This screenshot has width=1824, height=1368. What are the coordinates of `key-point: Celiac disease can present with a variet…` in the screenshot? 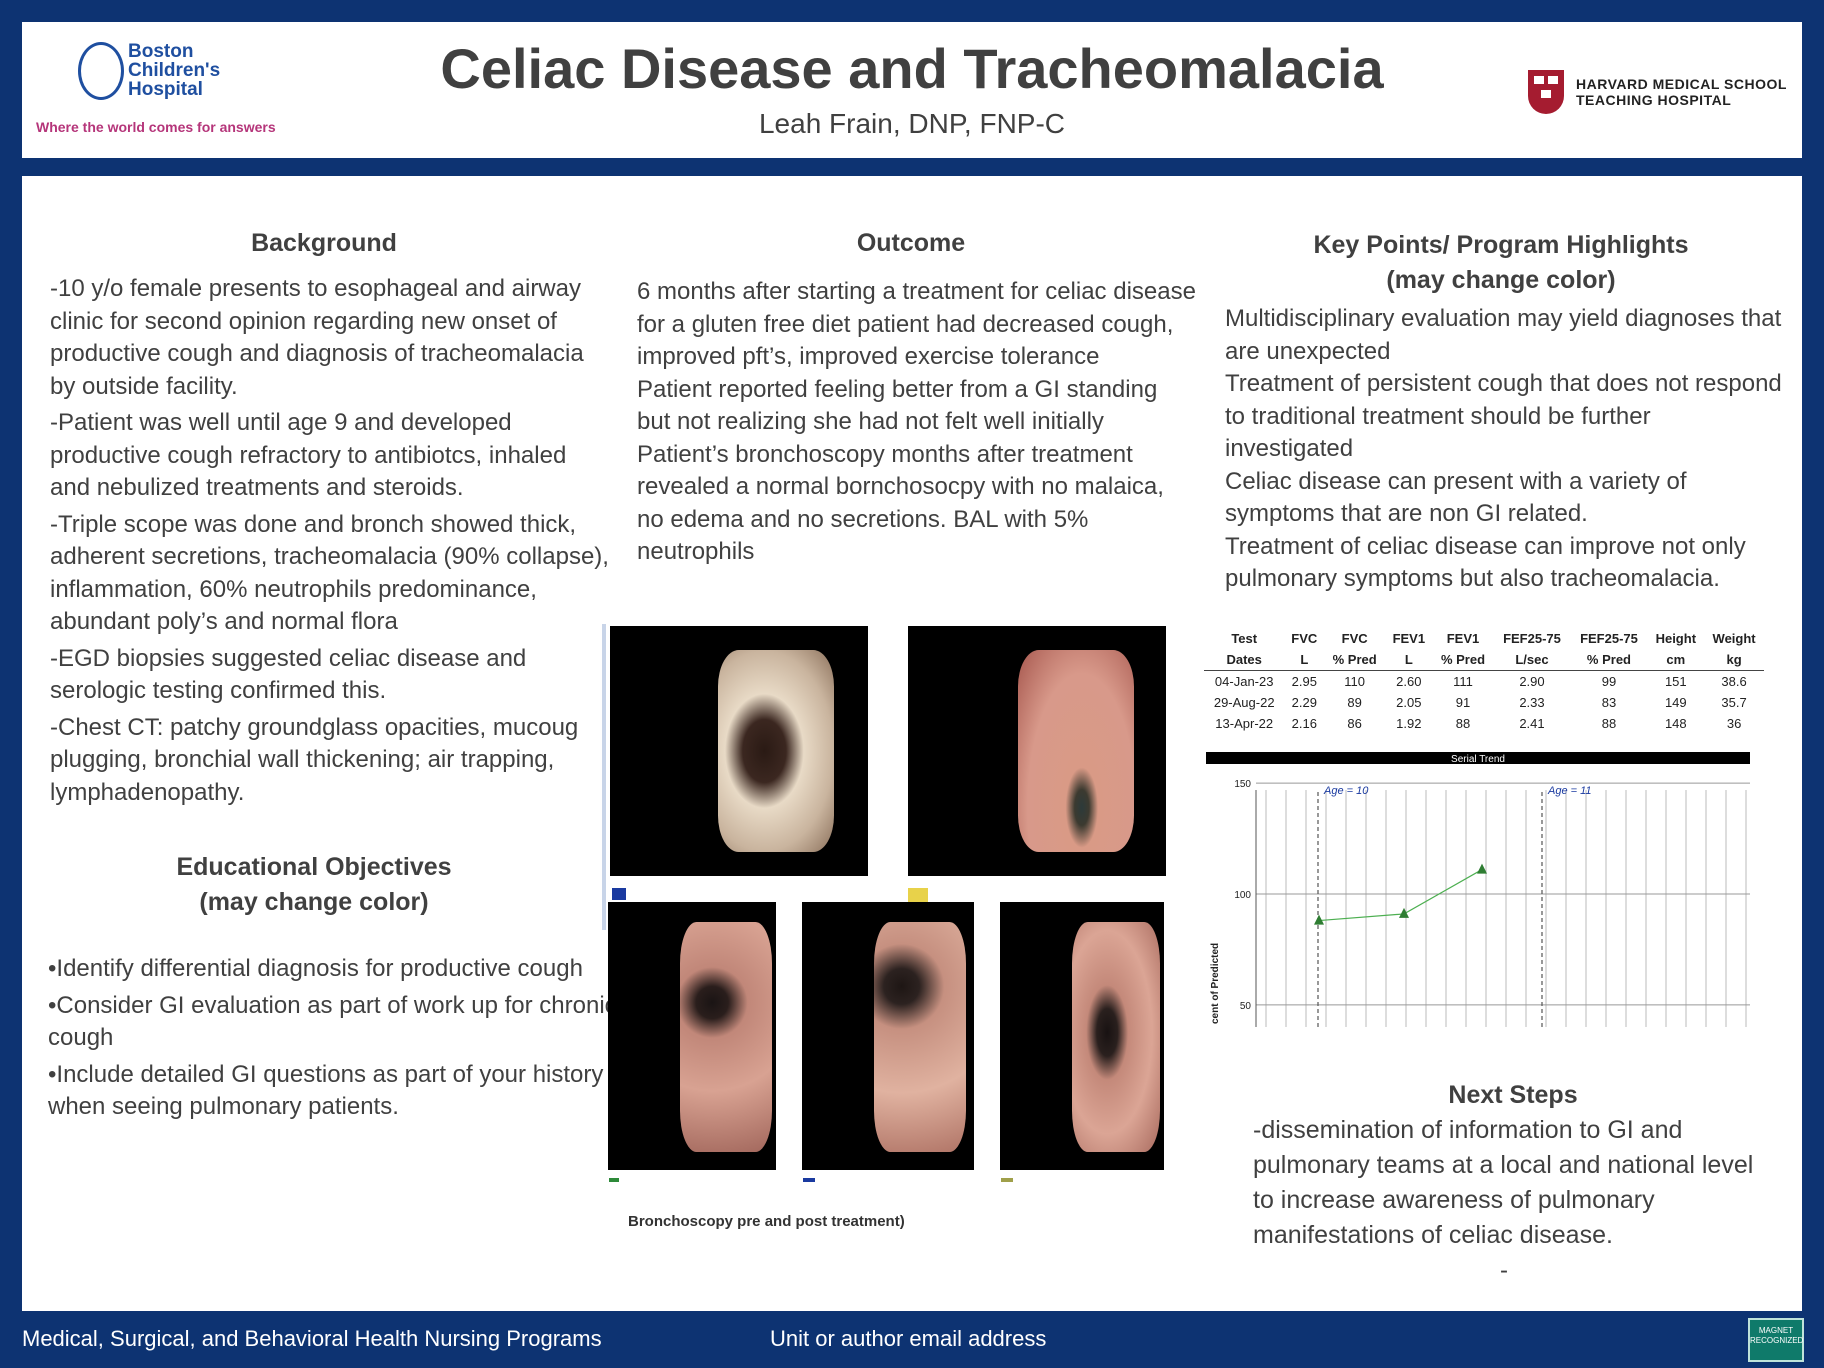 It's located at (1456, 497).